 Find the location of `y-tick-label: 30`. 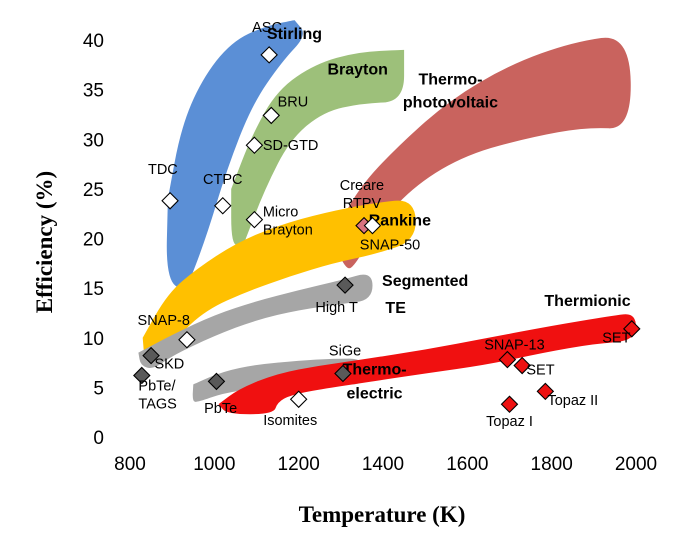

y-tick-label: 30 is located at coordinates (93, 140).